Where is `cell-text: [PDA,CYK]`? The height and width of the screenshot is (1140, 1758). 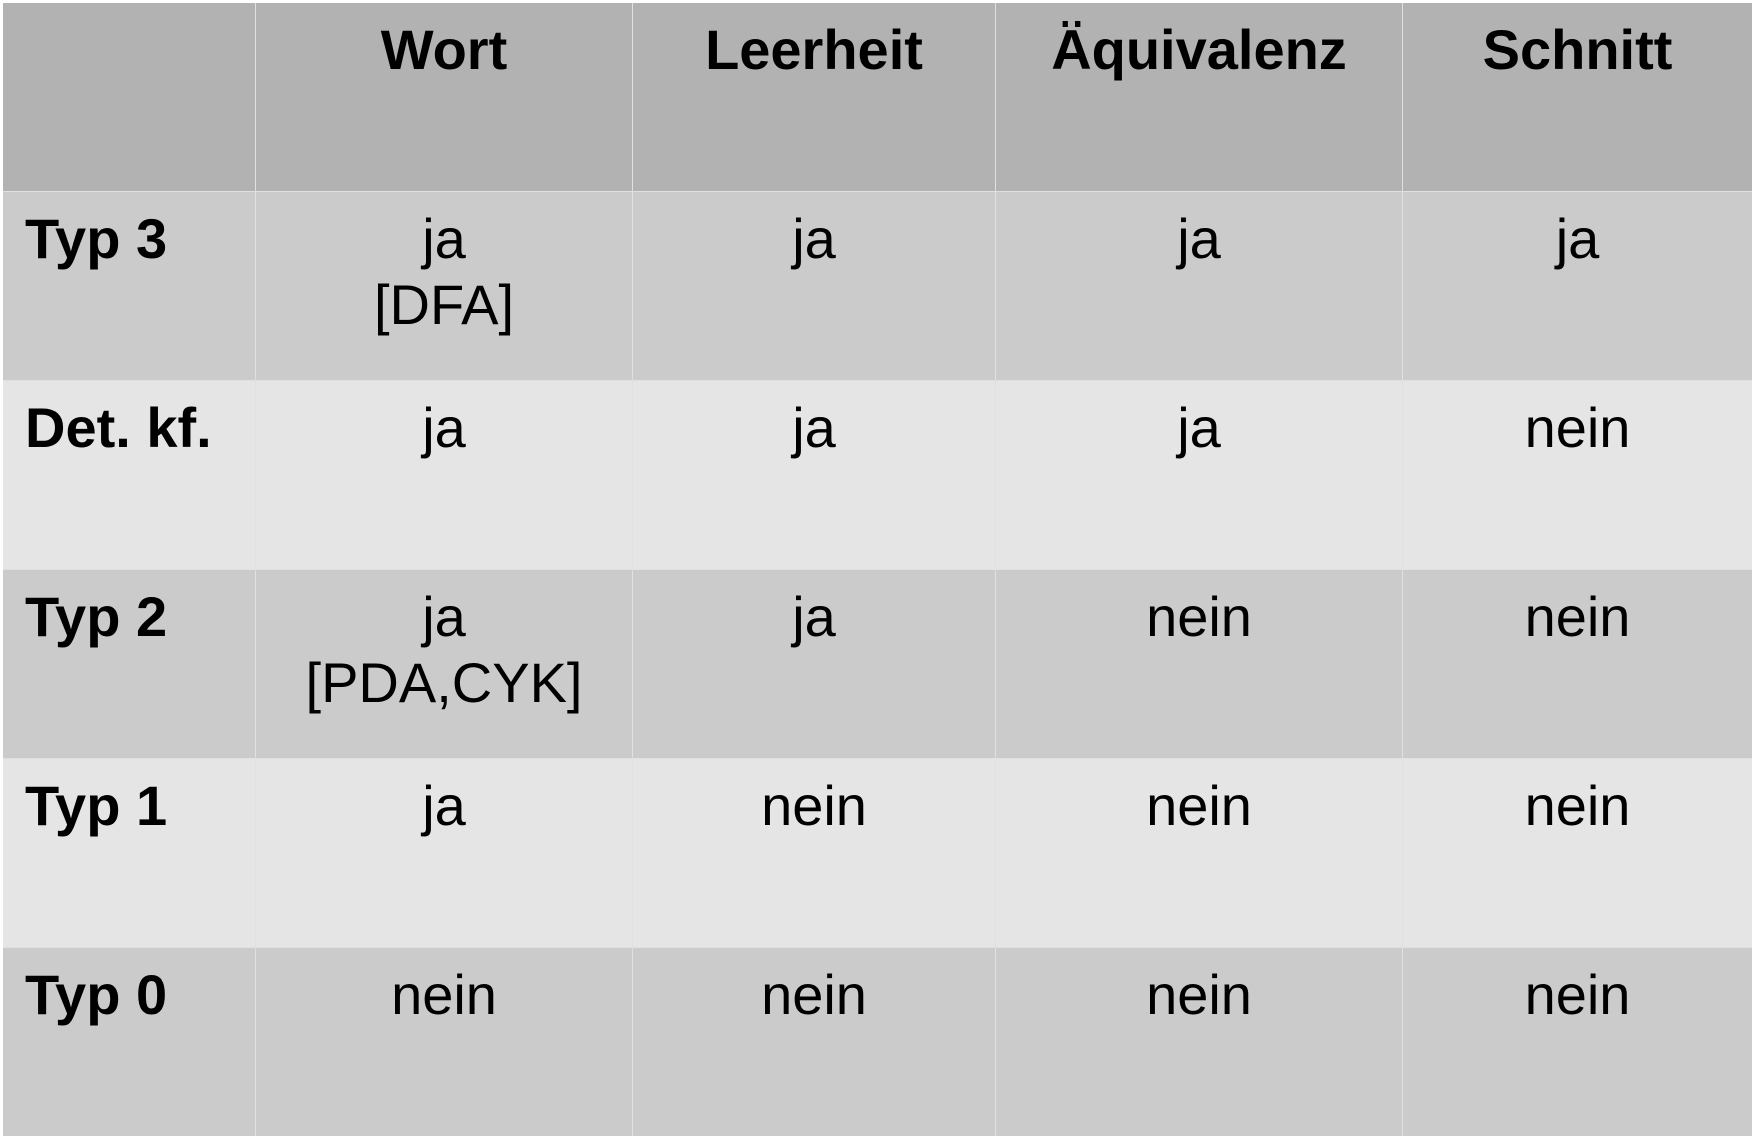 cell-text: [PDA,CYK] is located at coordinates (444, 682).